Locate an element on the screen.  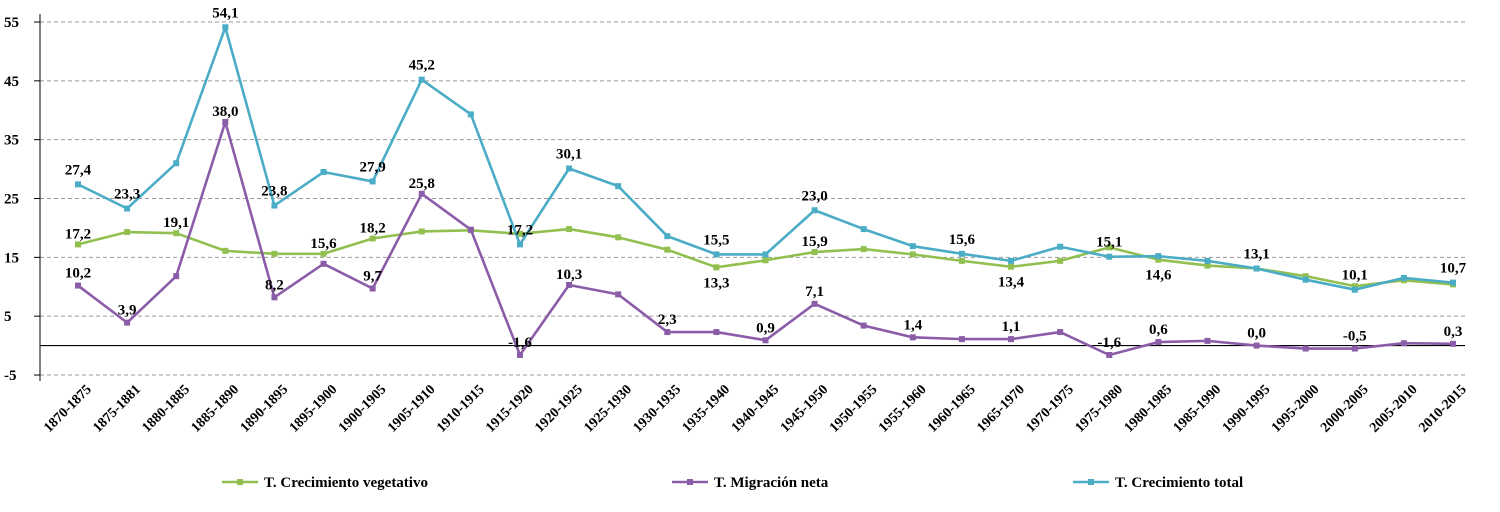
data-label: 13,3 is located at coordinates (716, 283).